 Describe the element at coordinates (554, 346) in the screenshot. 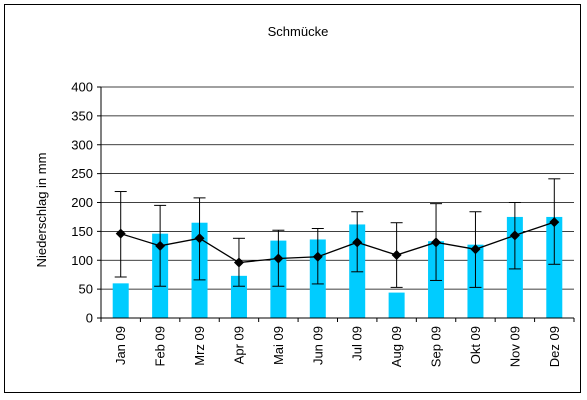

I see `x-tick-label: Dez 09` at that location.